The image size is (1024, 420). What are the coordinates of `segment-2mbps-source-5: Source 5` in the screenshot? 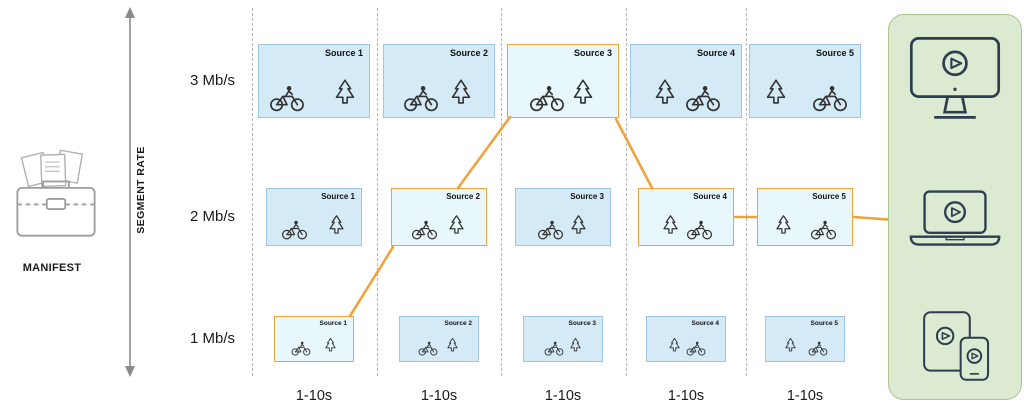 It's located at (805, 217).